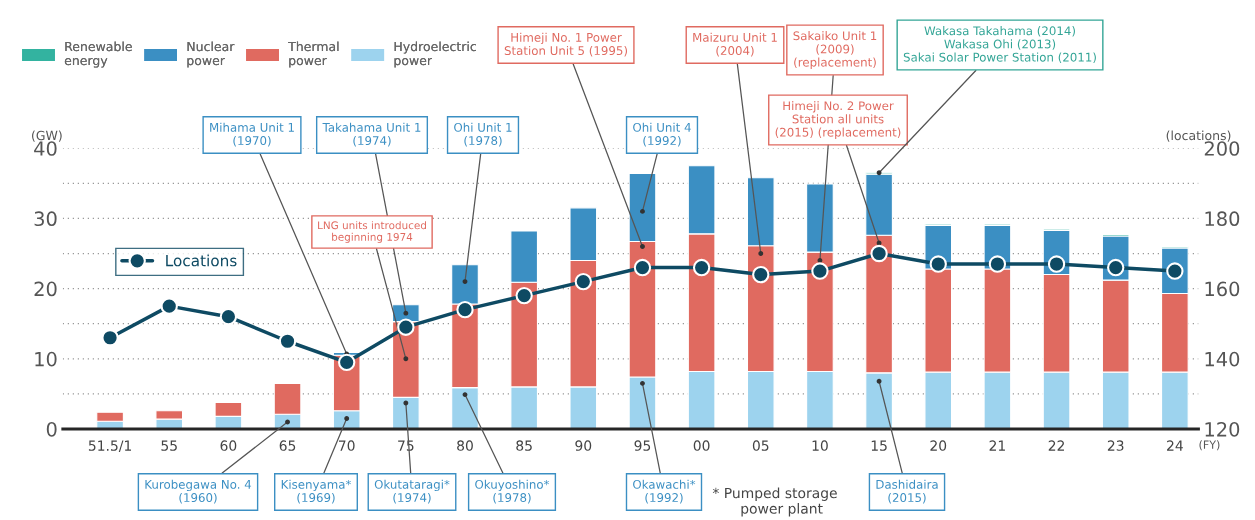  Describe the element at coordinates (879, 445) in the screenshot. I see `x-tick-label: 15` at that location.